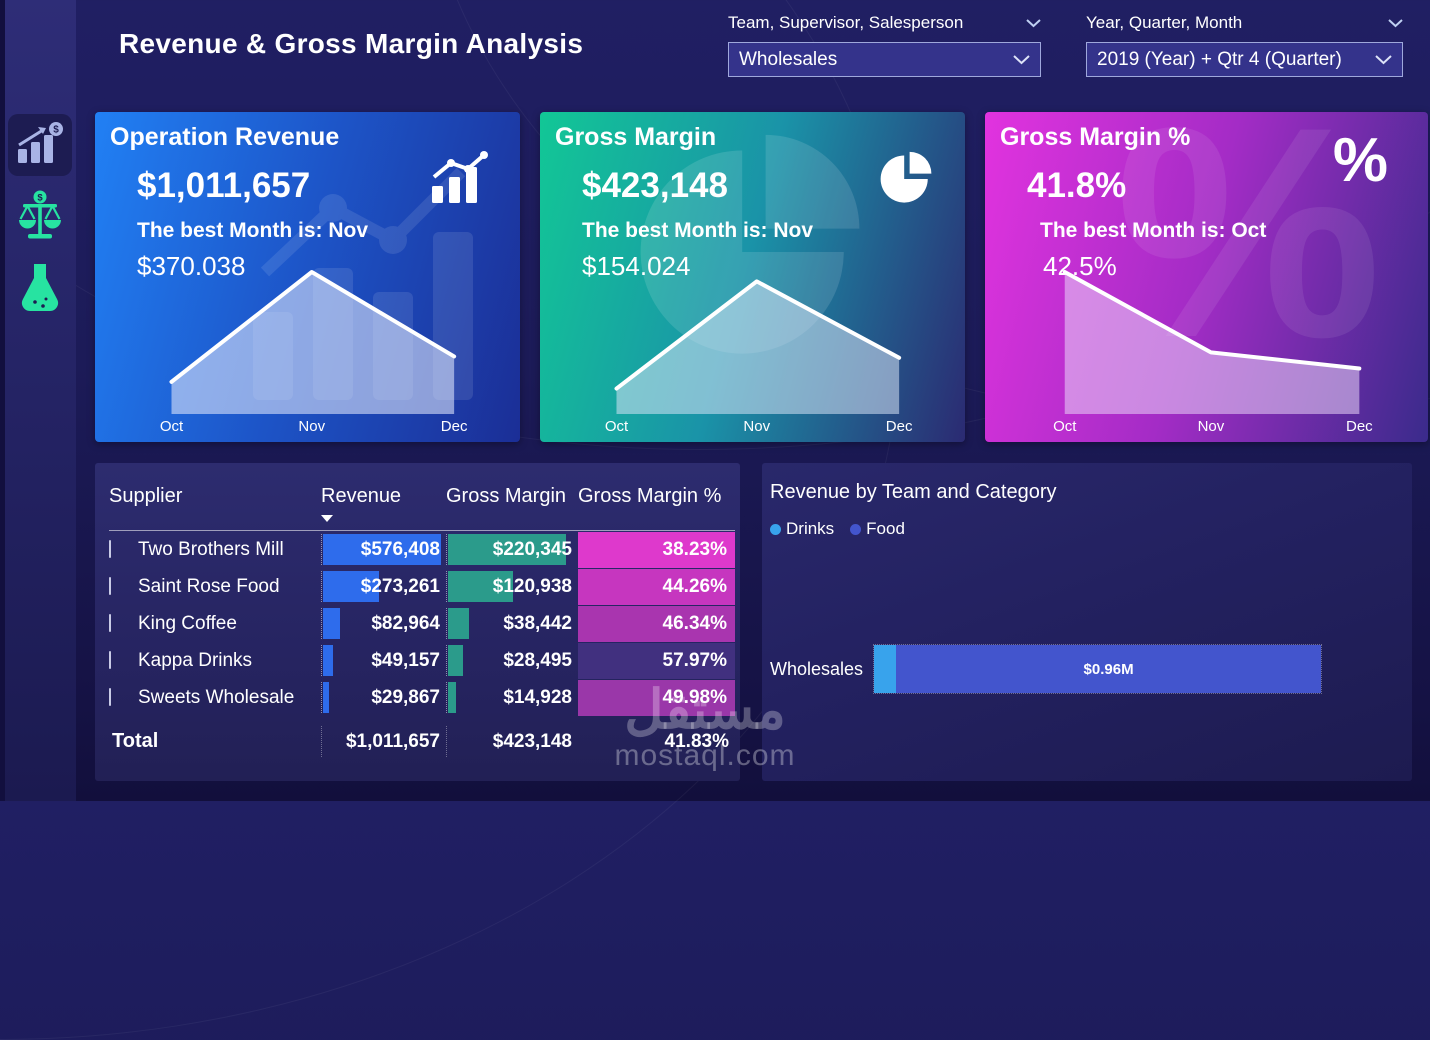 The height and width of the screenshot is (1040, 1430). I want to click on category-label: Wholesales, so click(817, 668).